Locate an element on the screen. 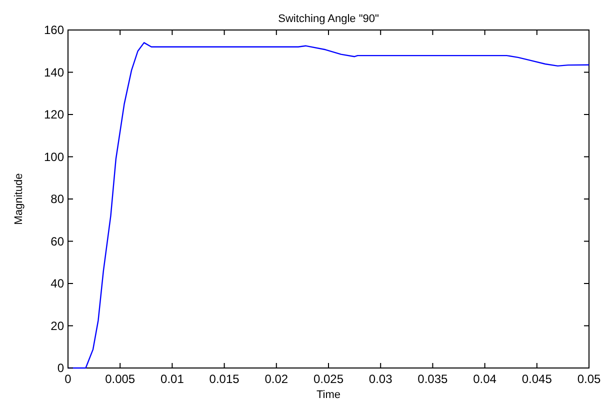  y-tick-label: 100 is located at coordinates (54, 157).